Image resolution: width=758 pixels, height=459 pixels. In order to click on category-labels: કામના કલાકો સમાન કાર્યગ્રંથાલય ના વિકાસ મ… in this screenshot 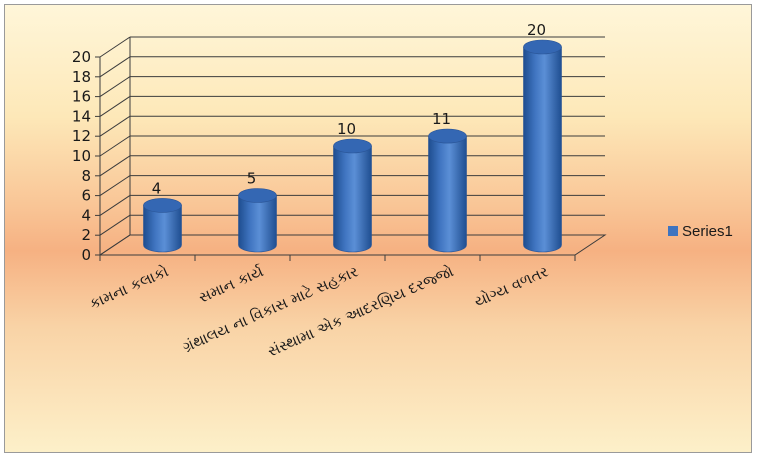, I will do `click(319, 311)`.